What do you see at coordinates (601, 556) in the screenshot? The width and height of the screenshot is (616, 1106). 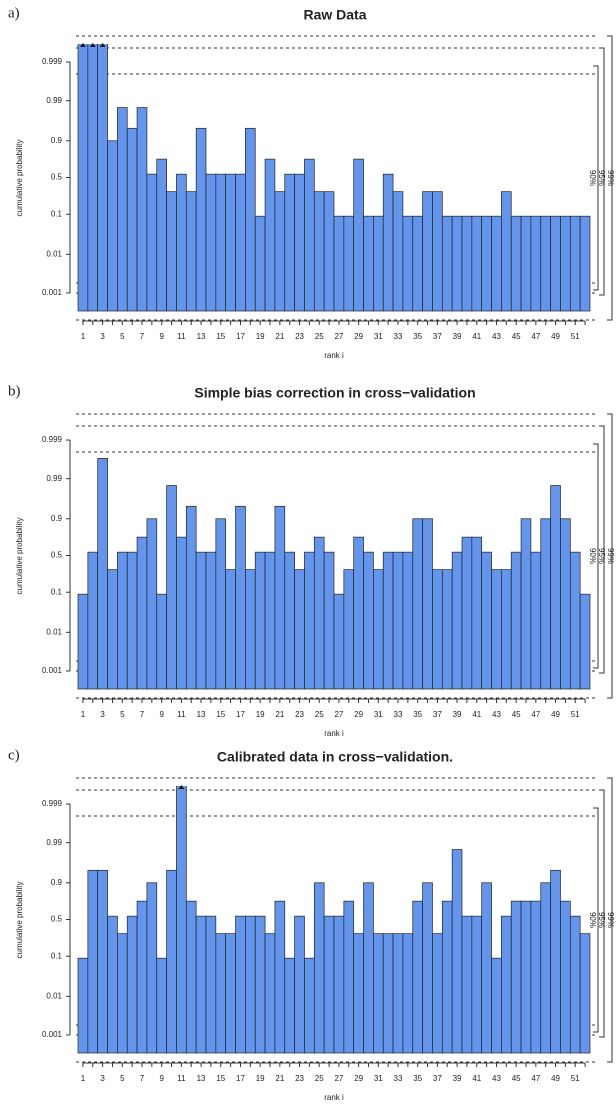 I see `band-label: 95%` at bounding box center [601, 556].